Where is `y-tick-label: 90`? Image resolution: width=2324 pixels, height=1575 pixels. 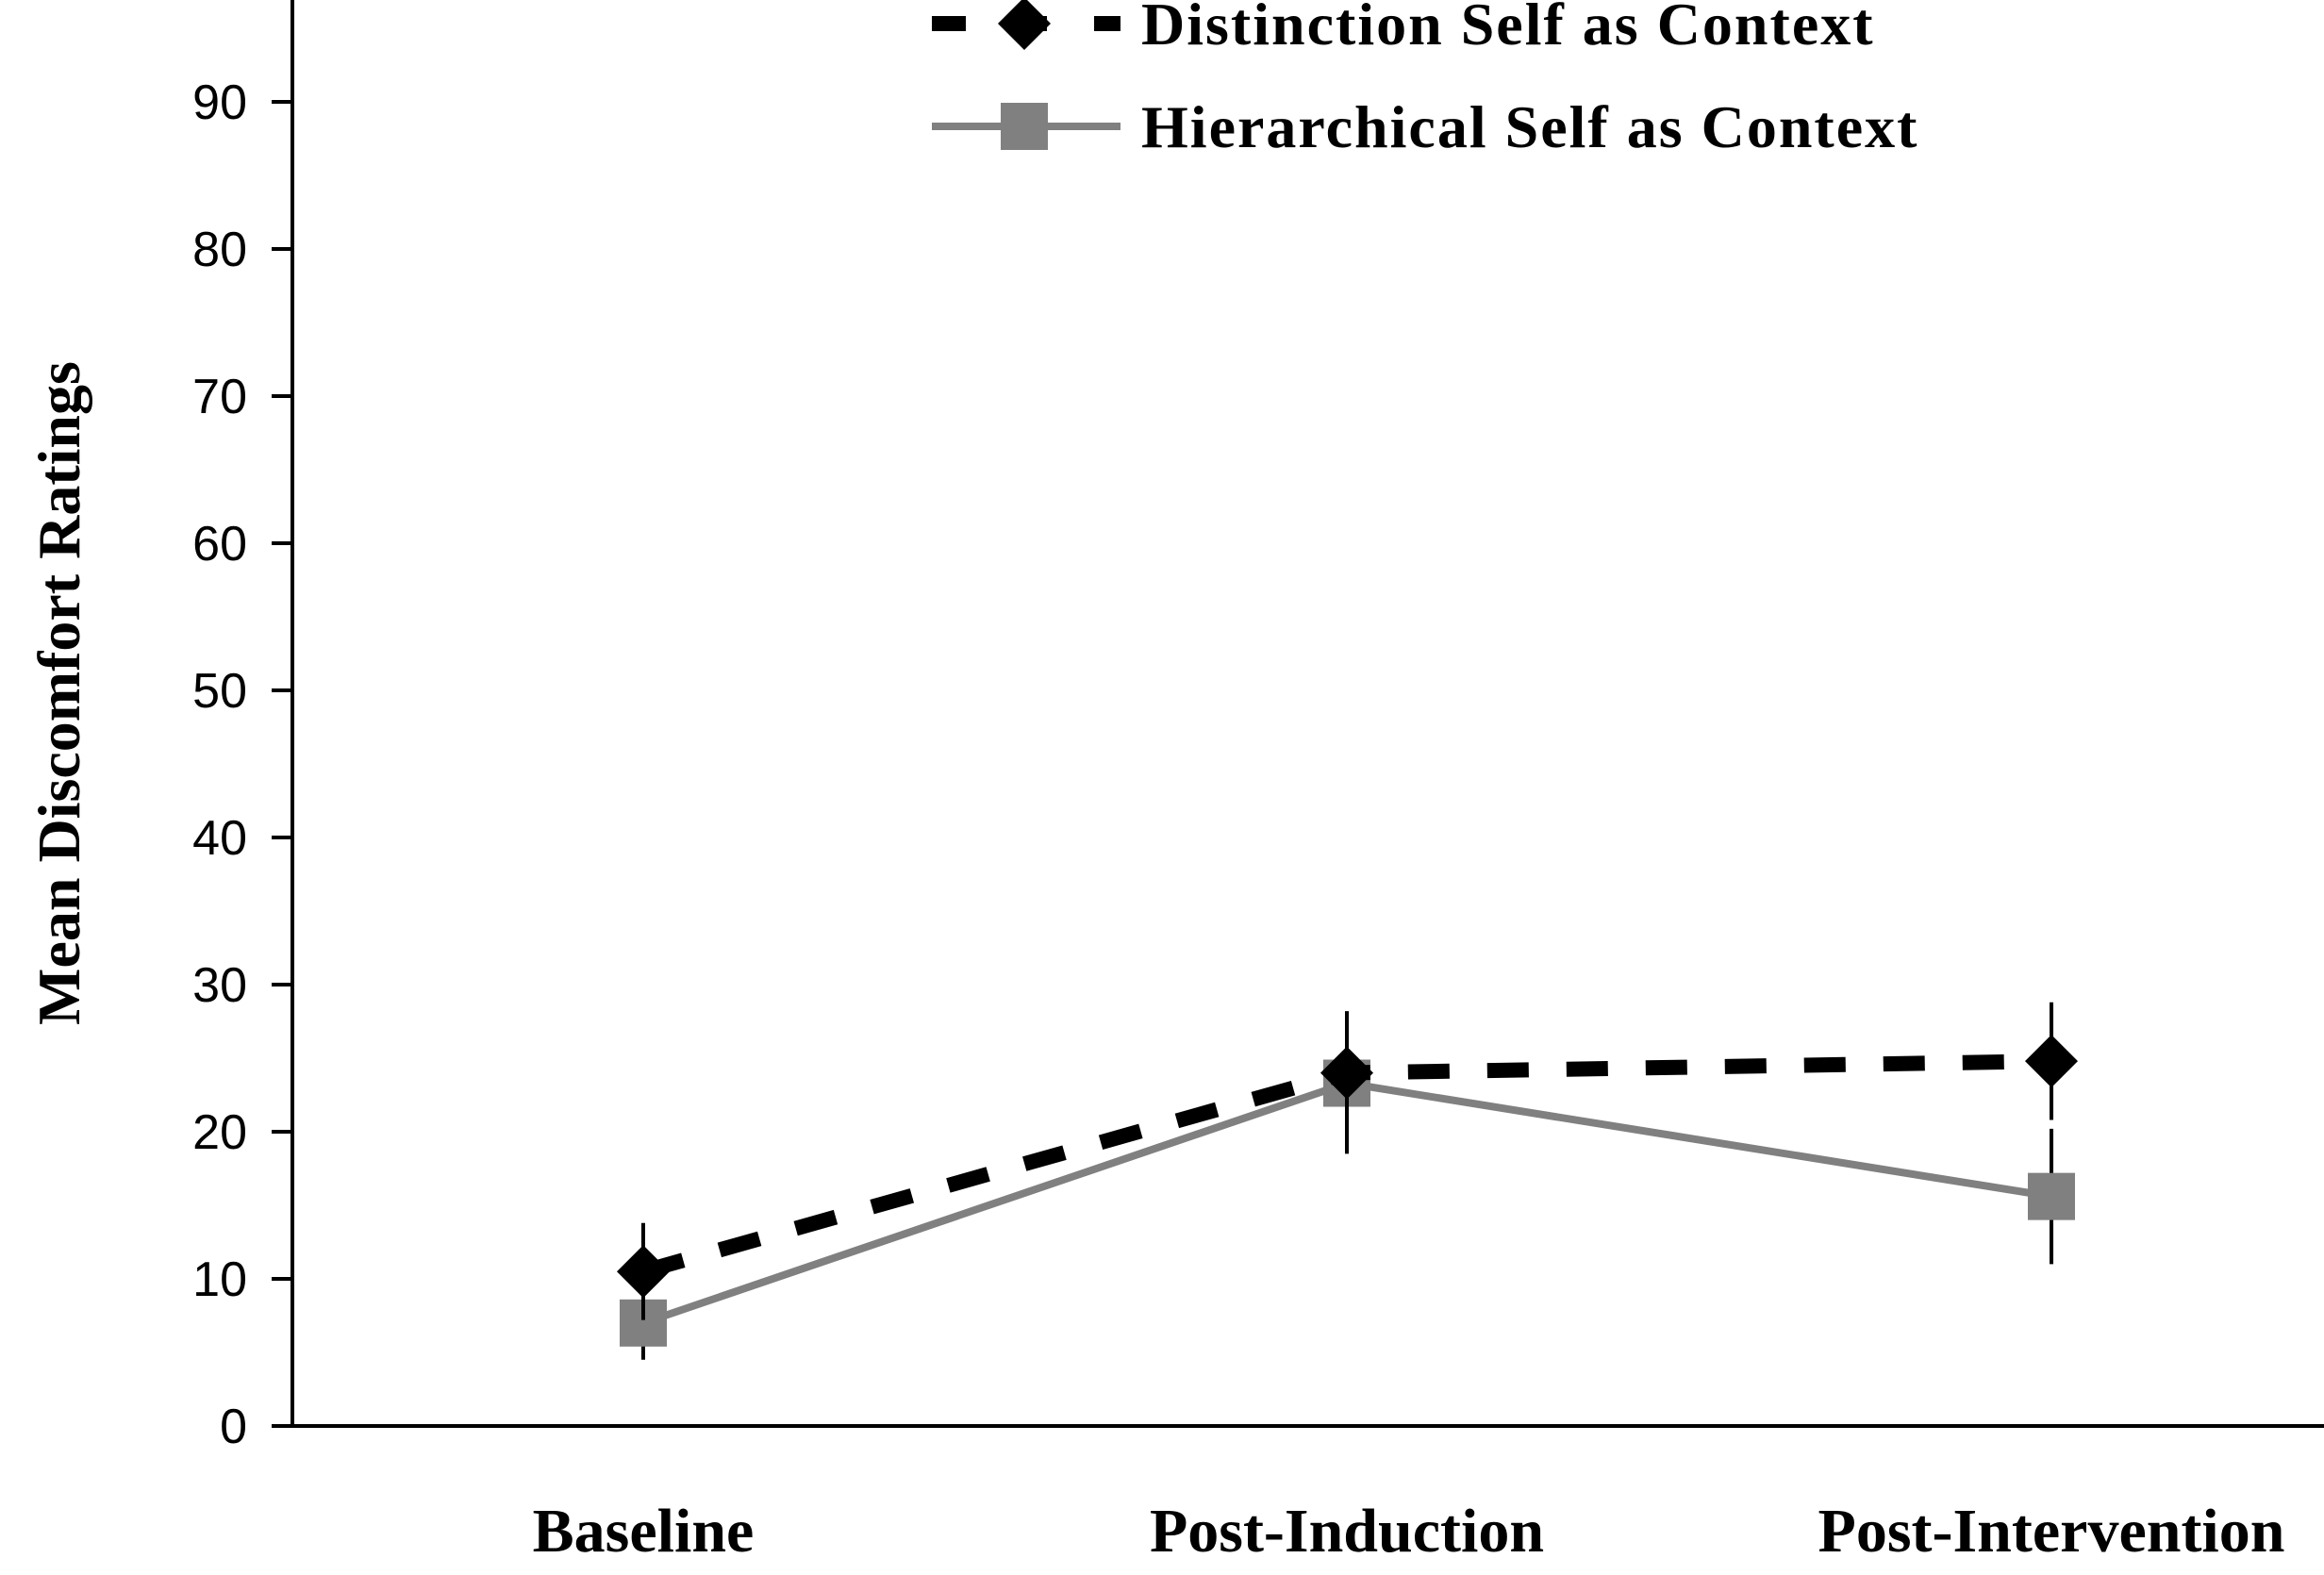
y-tick-label: 90 is located at coordinates (220, 102).